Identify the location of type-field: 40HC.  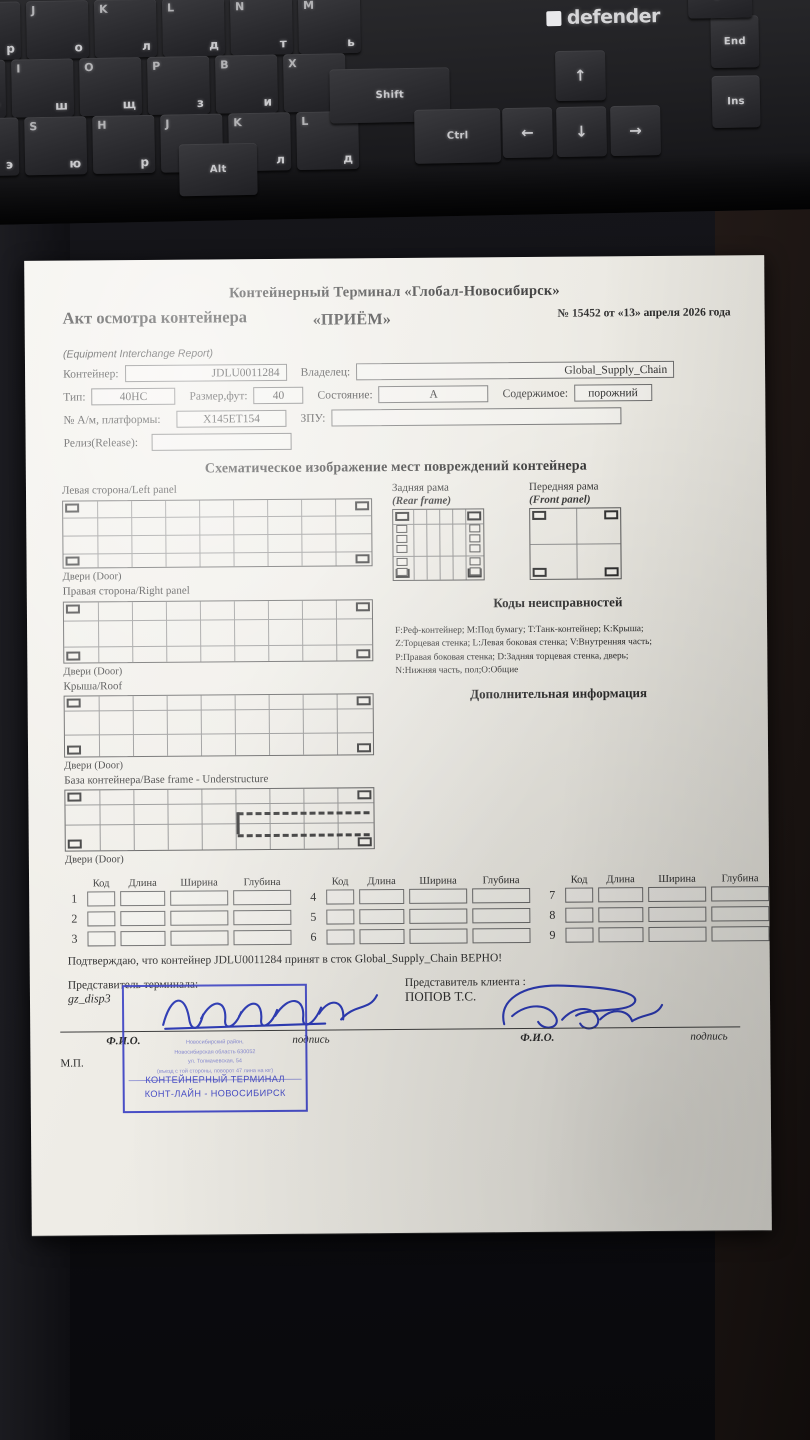
(133, 396).